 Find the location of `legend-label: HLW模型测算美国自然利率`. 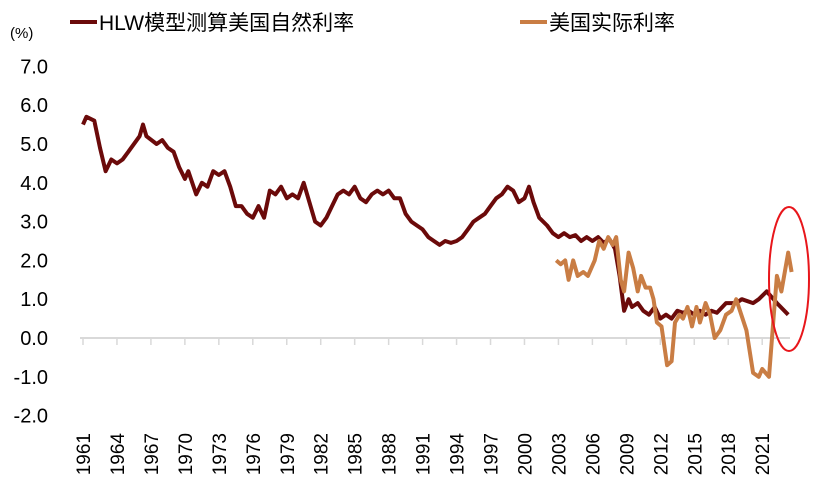

legend-label: HLW模型测算美国自然利率 is located at coordinates (226, 23).